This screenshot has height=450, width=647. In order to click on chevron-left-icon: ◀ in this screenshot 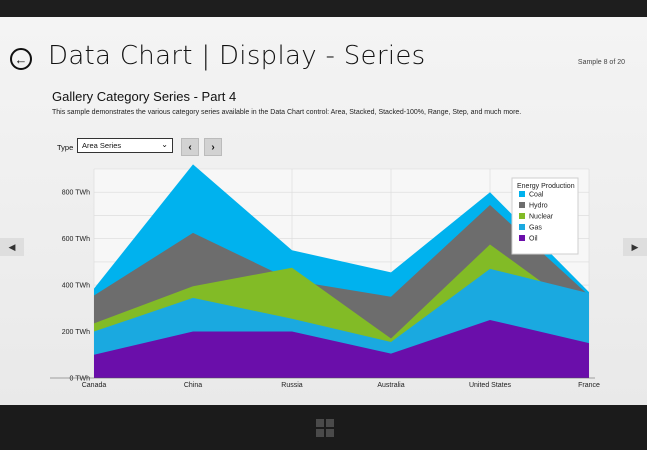, I will do `click(12, 246)`.